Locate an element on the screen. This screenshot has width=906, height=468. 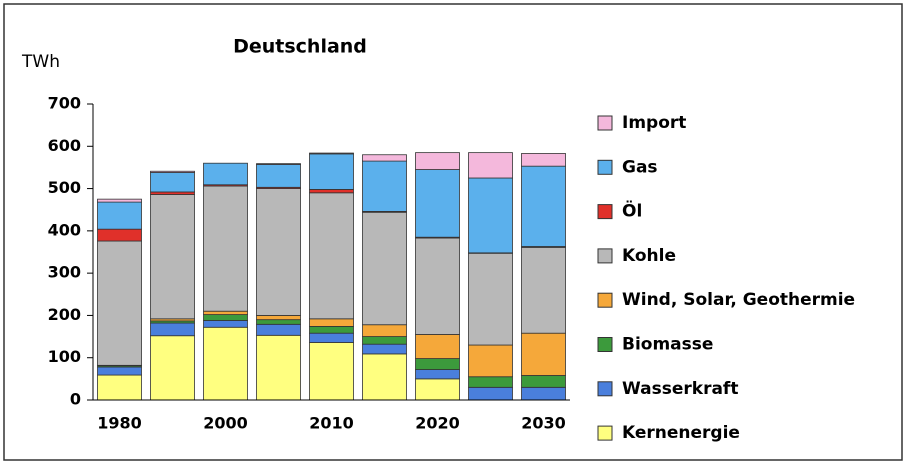
x-tick-label: 1980 is located at coordinates (119, 423).